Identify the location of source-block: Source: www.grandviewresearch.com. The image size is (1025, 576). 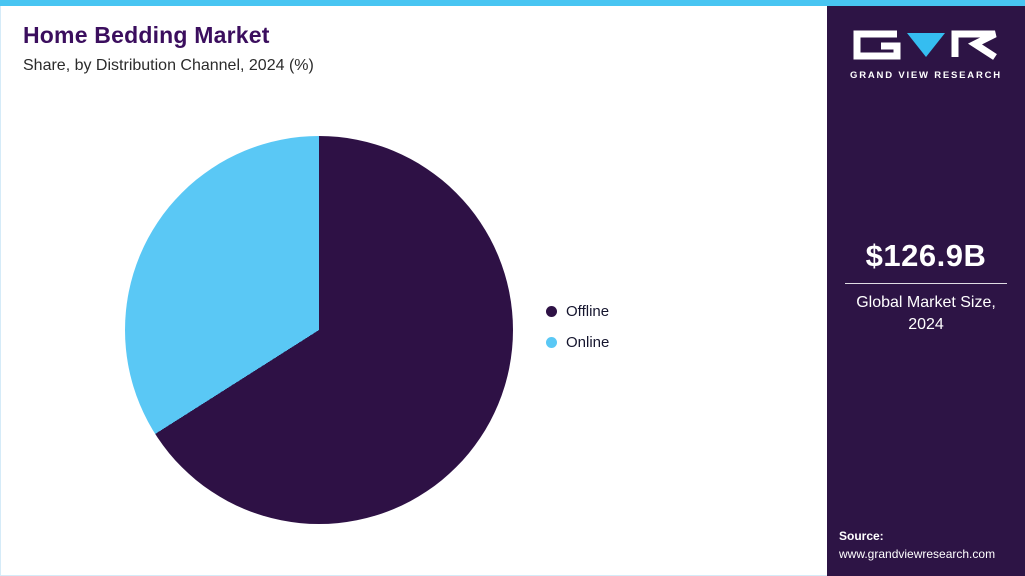
(917, 545).